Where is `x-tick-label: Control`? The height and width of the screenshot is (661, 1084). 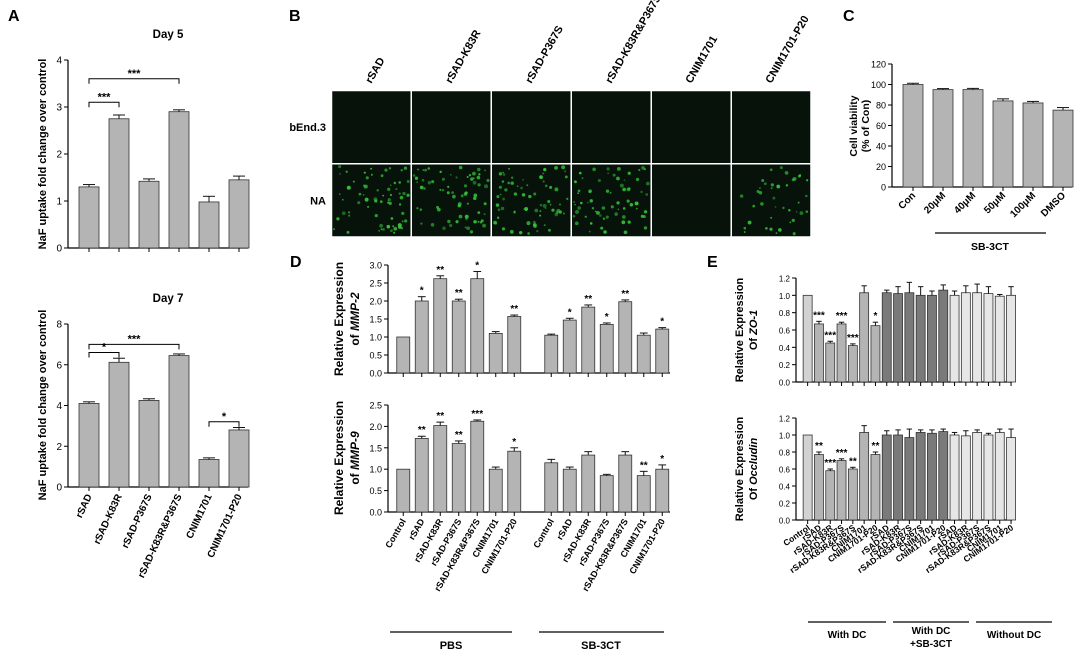
x-tick-label: Control is located at coordinates (543, 533).